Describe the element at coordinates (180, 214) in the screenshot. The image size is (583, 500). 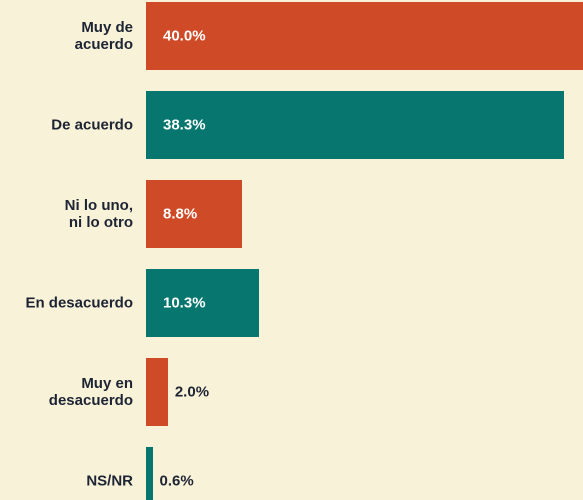
I see `value-label: 8.8%` at that location.